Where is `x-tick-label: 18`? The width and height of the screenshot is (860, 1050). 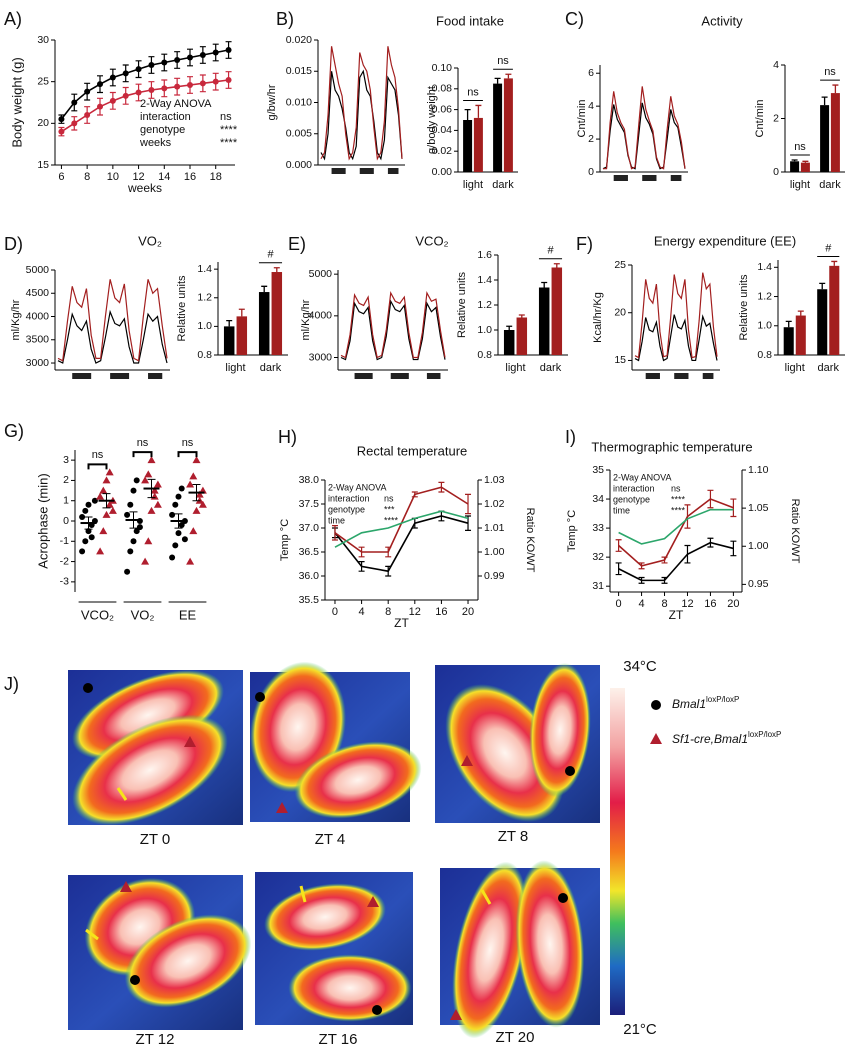 x-tick-label: 18 is located at coordinates (216, 177).